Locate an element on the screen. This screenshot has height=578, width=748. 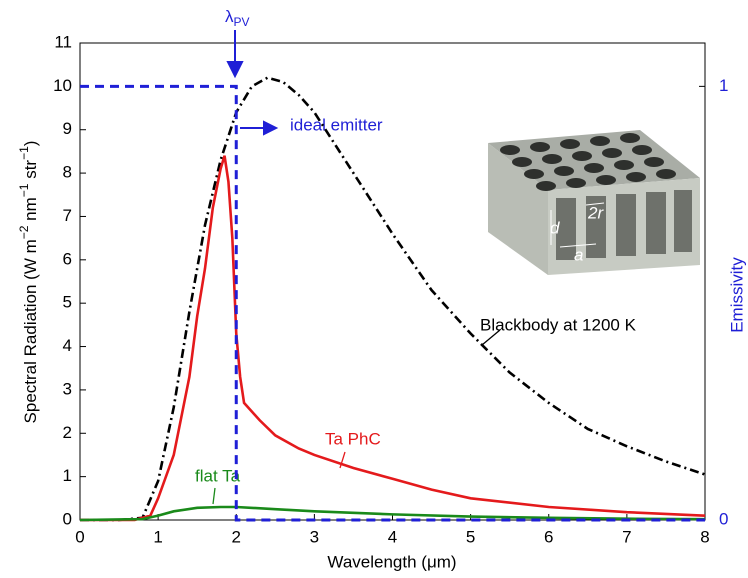
y-tick-label: 9 is located at coordinates (67, 128).